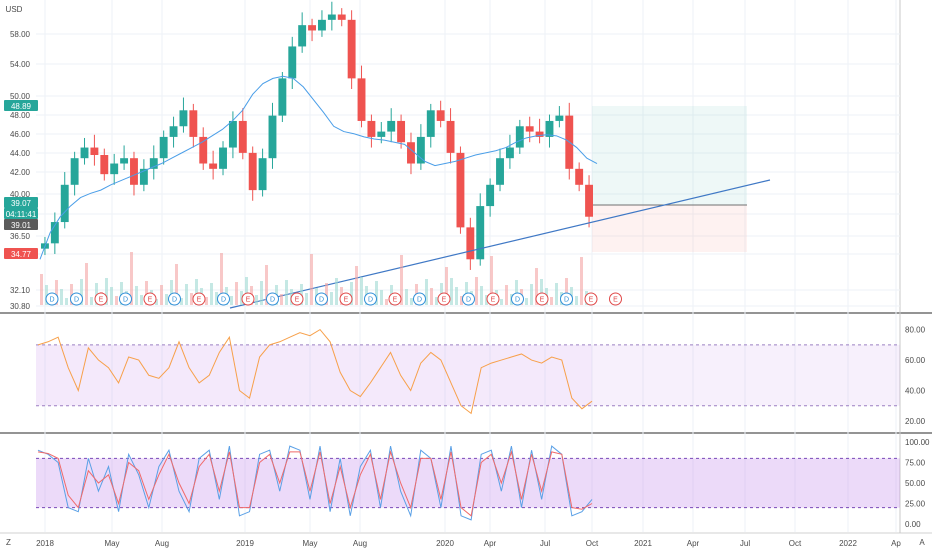 Image resolution: width=932 pixels, height=550 pixels. I want to click on y-tick-label: 46.00, so click(20, 134).